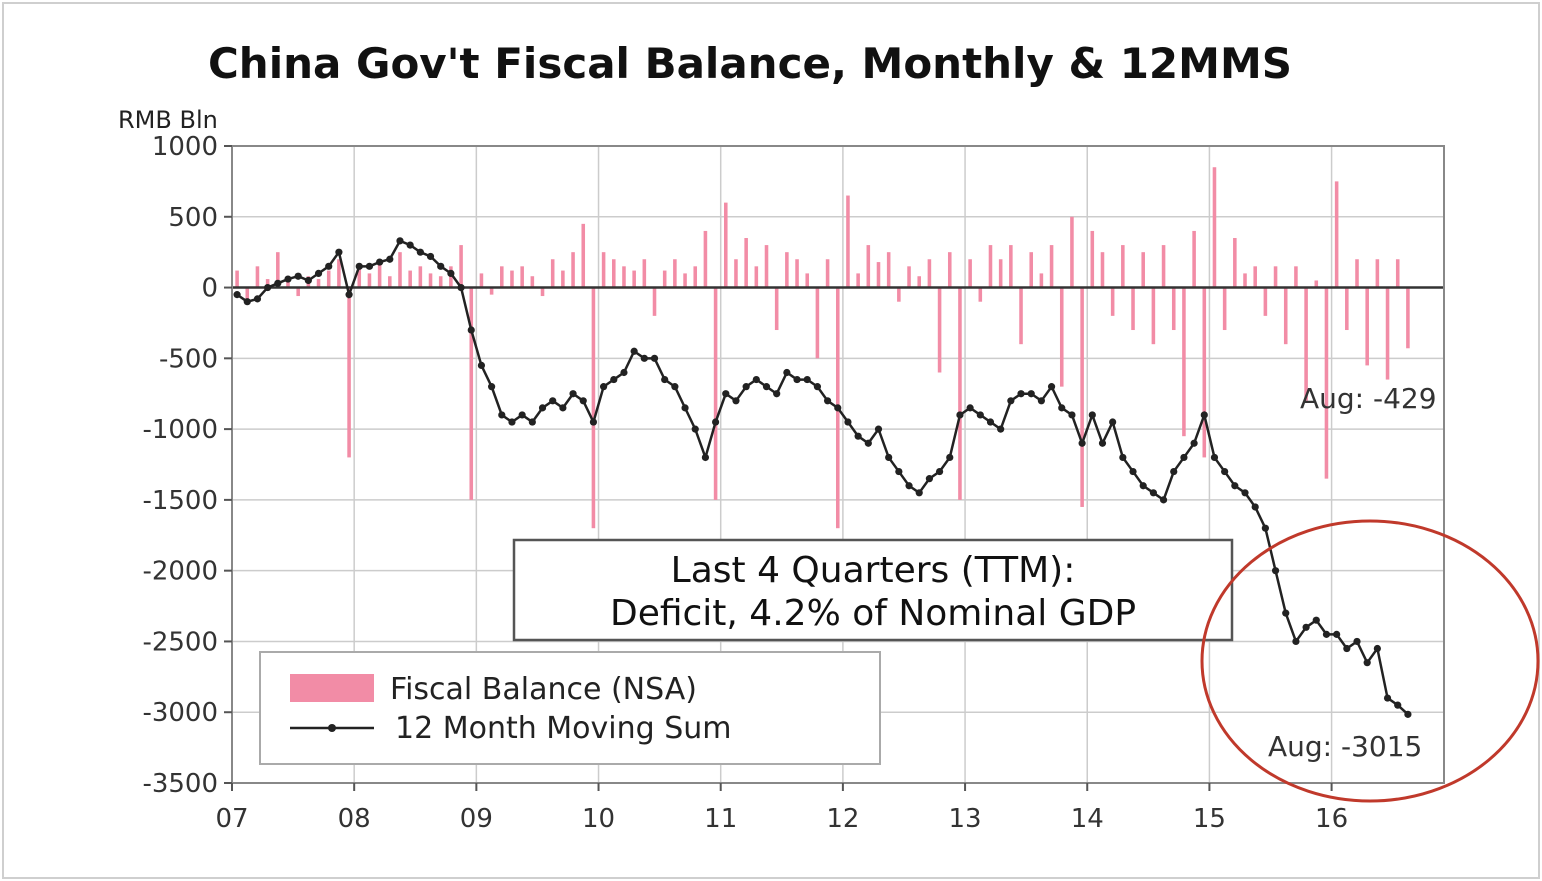  Describe the element at coordinates (570, 708) in the screenshot. I see `legend: Fiscal Balance (NSA) 12 Month Moving Sum` at that location.